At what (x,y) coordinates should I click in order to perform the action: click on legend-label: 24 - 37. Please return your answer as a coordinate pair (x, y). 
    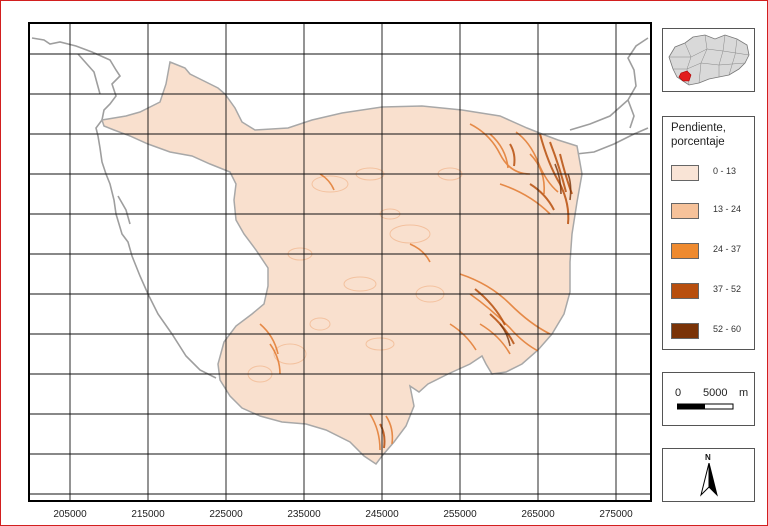
    Looking at the image, I should click on (727, 249).